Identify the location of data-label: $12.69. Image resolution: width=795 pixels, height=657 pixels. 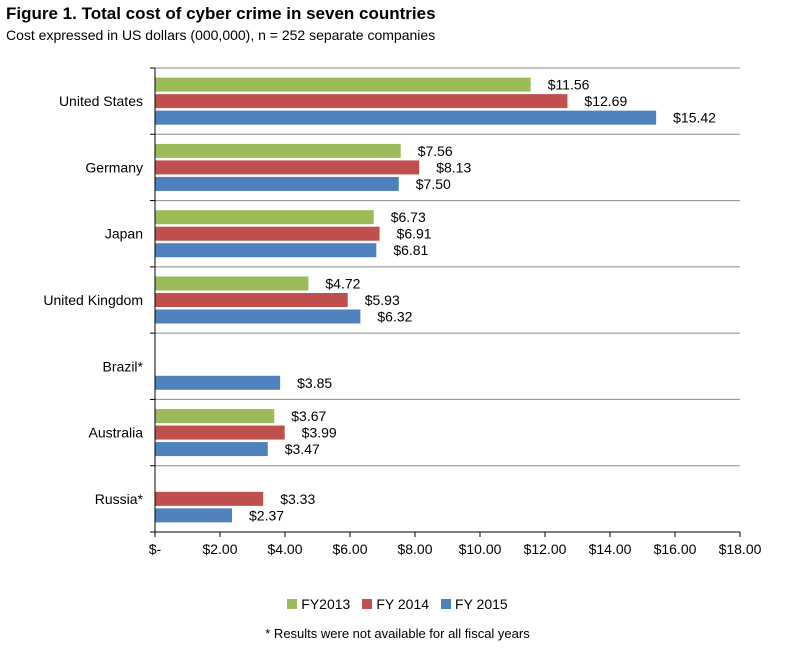
(605, 101).